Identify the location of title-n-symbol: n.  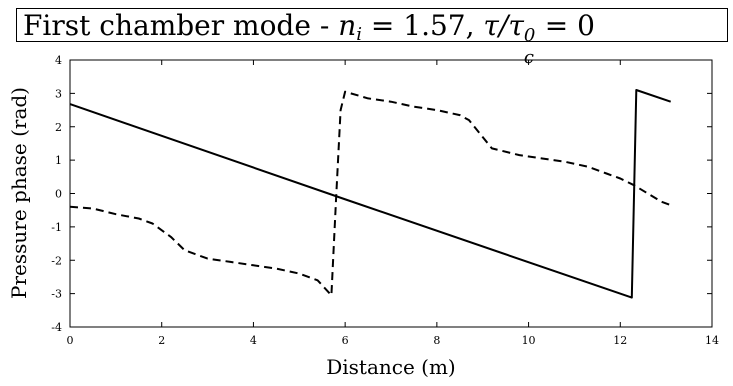
(347, 25).